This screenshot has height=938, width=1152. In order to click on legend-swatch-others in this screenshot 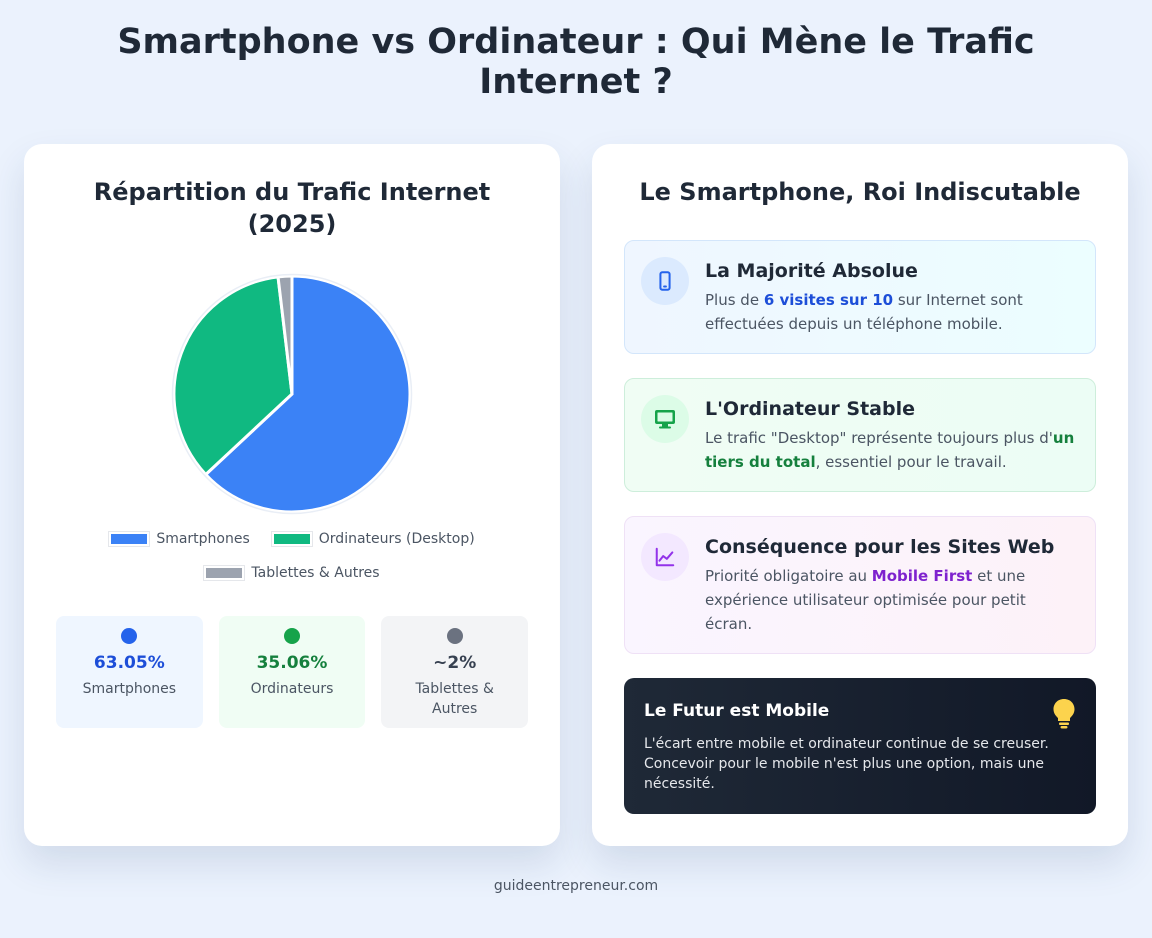, I will do `click(224, 573)`.